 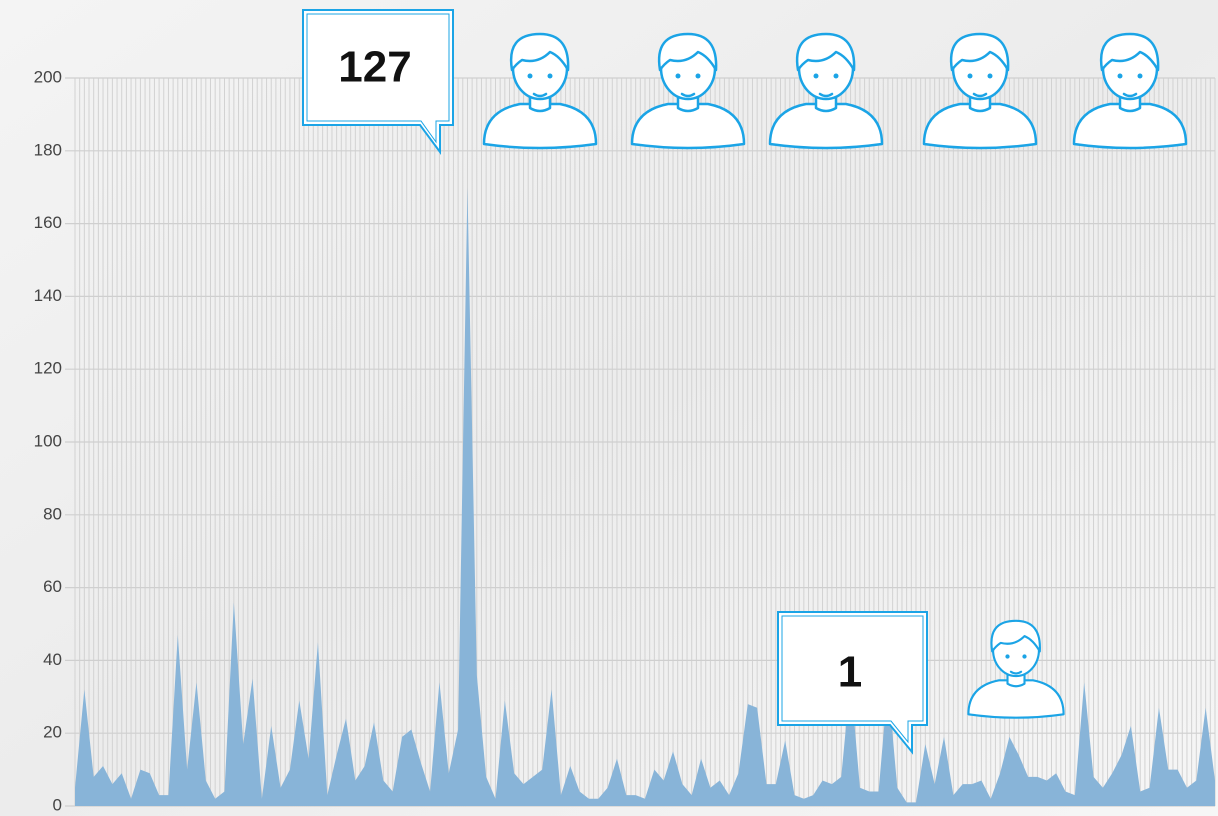 What do you see at coordinates (48, 440) in the screenshot?
I see `y-tick-label: 100` at bounding box center [48, 440].